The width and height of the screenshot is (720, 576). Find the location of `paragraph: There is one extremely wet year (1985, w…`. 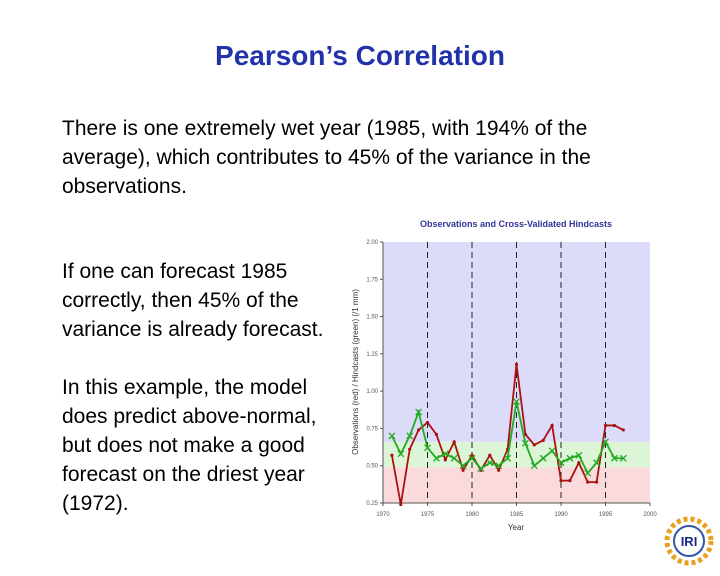

paragraph: There is one extremely wet year (1985, w… is located at coordinates (326, 157).